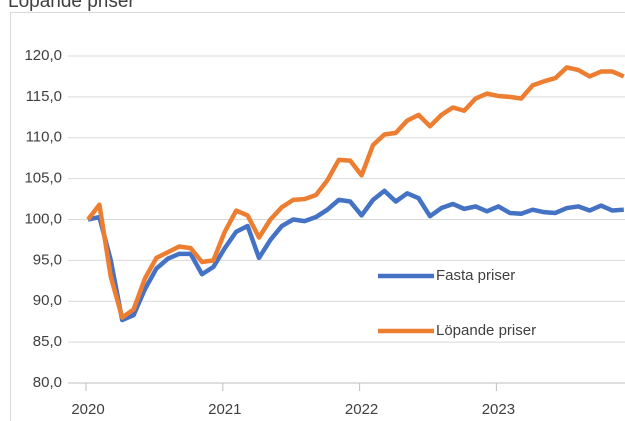 Image resolution: width=625 pixels, height=421 pixels. What do you see at coordinates (47, 259) in the screenshot?
I see `y-tick-label: 95,0` at bounding box center [47, 259].